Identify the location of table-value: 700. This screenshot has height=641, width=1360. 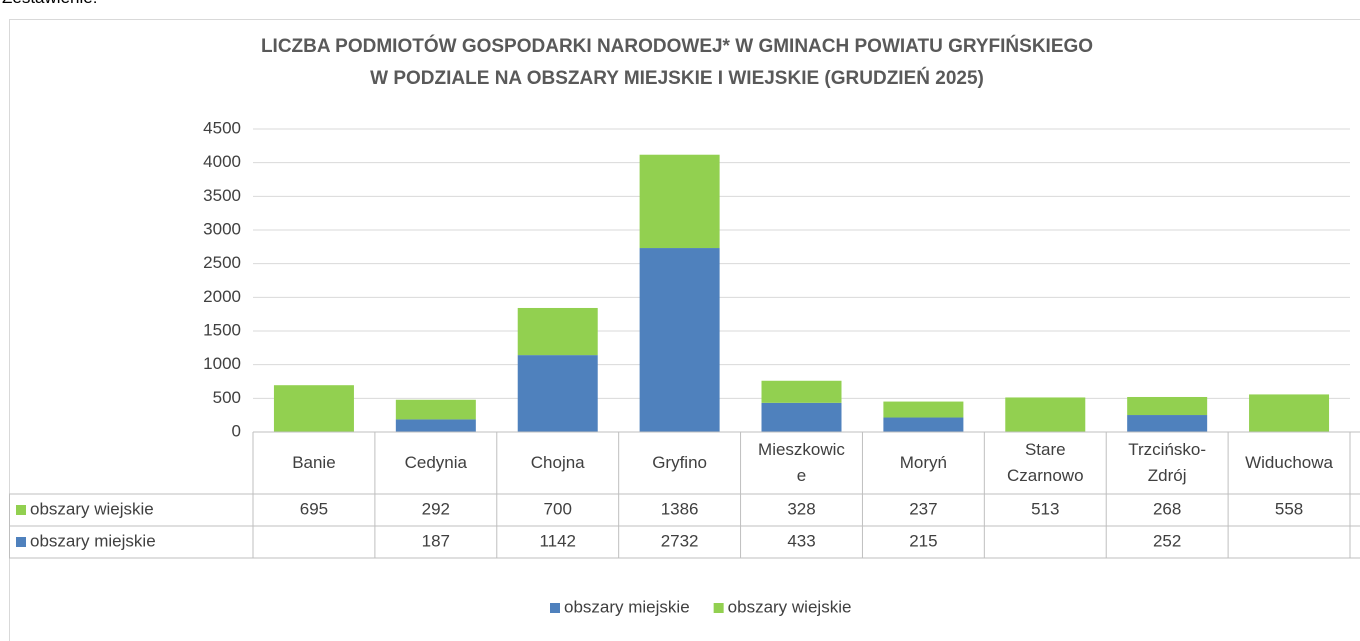
(558, 508).